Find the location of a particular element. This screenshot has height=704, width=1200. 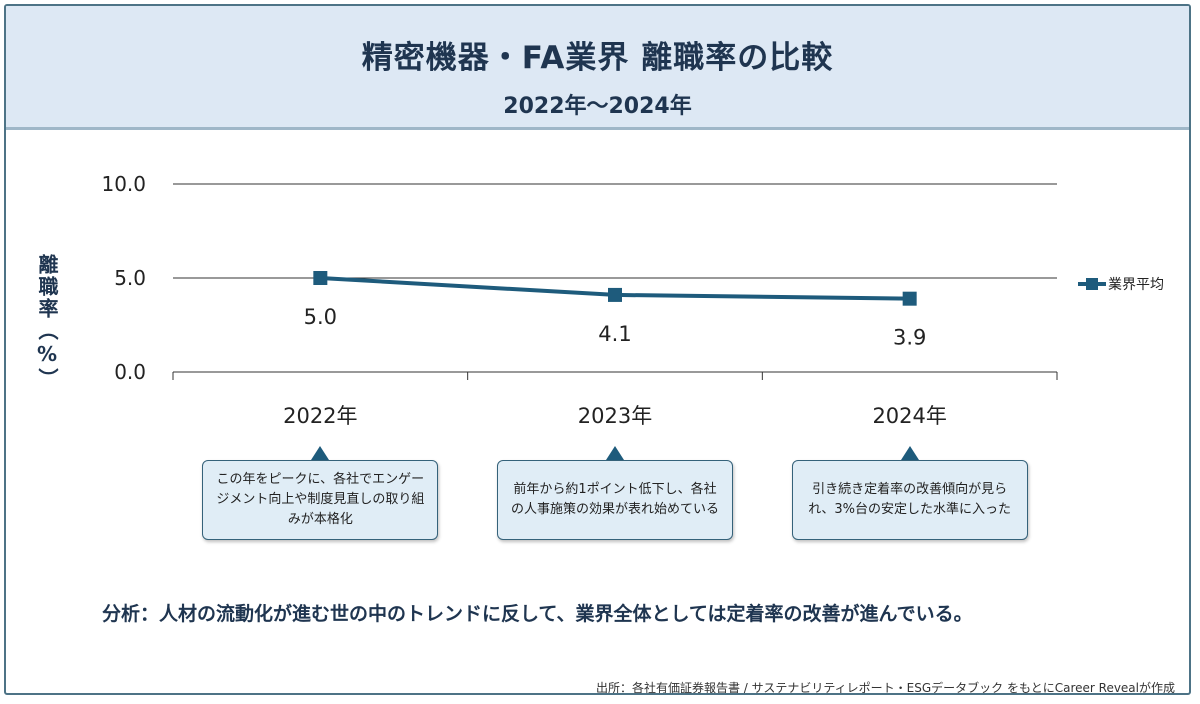

callout-text: 引き続き定着率の改善傾向が見られ、3%台の安定した水準に入った is located at coordinates (910, 499).